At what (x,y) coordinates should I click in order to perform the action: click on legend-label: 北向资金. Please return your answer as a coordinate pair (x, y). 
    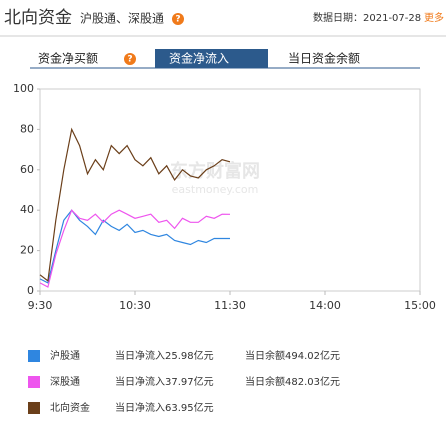
    Looking at the image, I should click on (70, 407).